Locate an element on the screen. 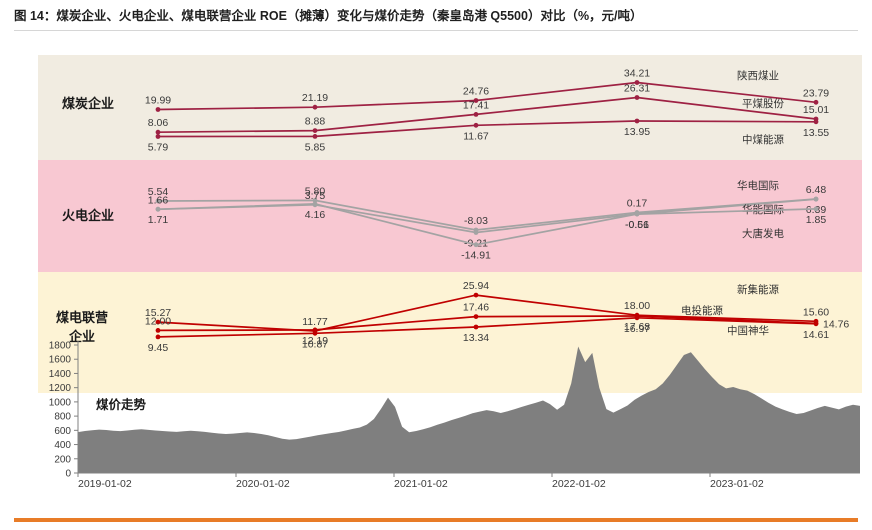 The width and height of the screenshot is (872, 530). series-name-label: 华电国际 is located at coordinates (758, 185).